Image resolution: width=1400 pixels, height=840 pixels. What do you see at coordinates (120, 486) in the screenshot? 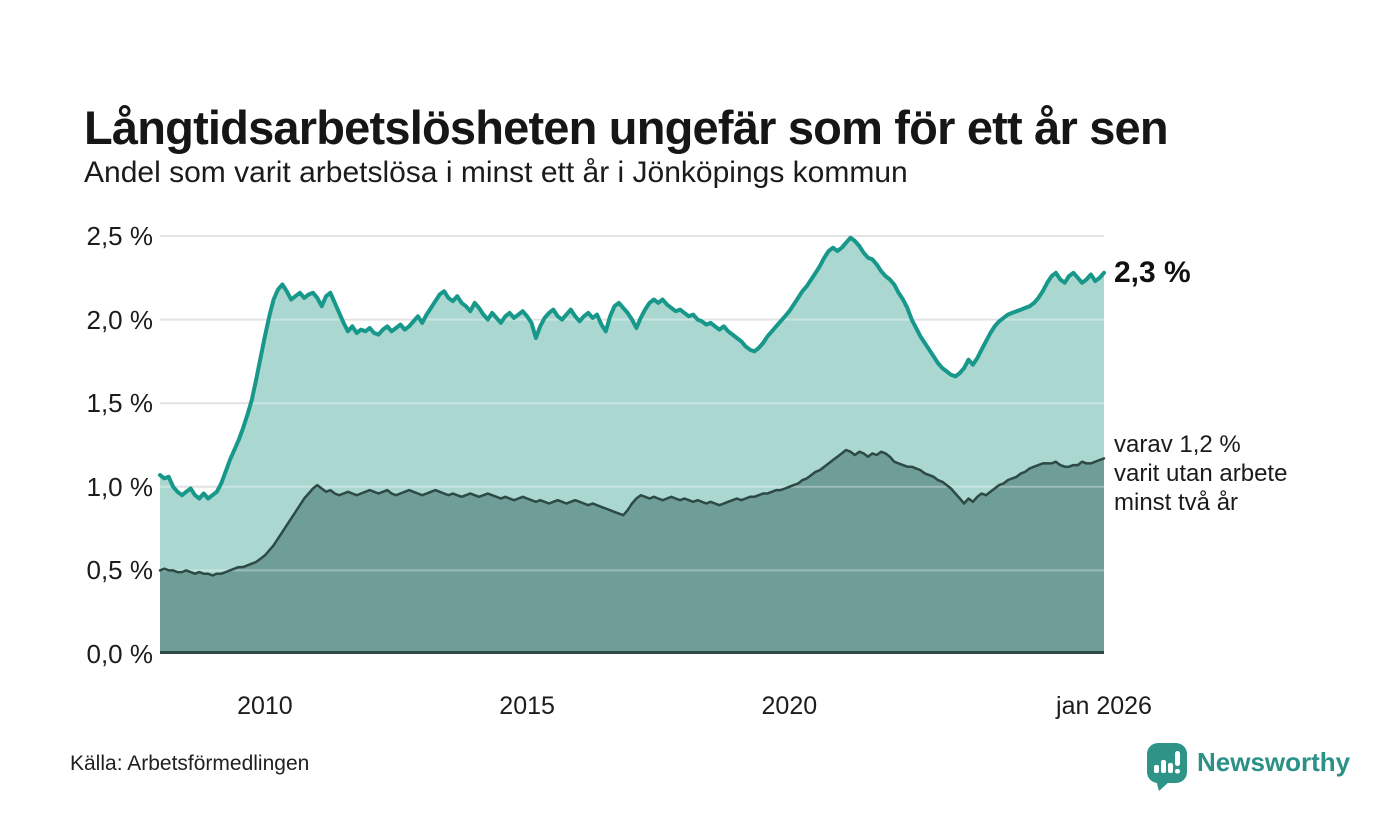
I see `y-tick-label: 1,0 %` at bounding box center [120, 486].